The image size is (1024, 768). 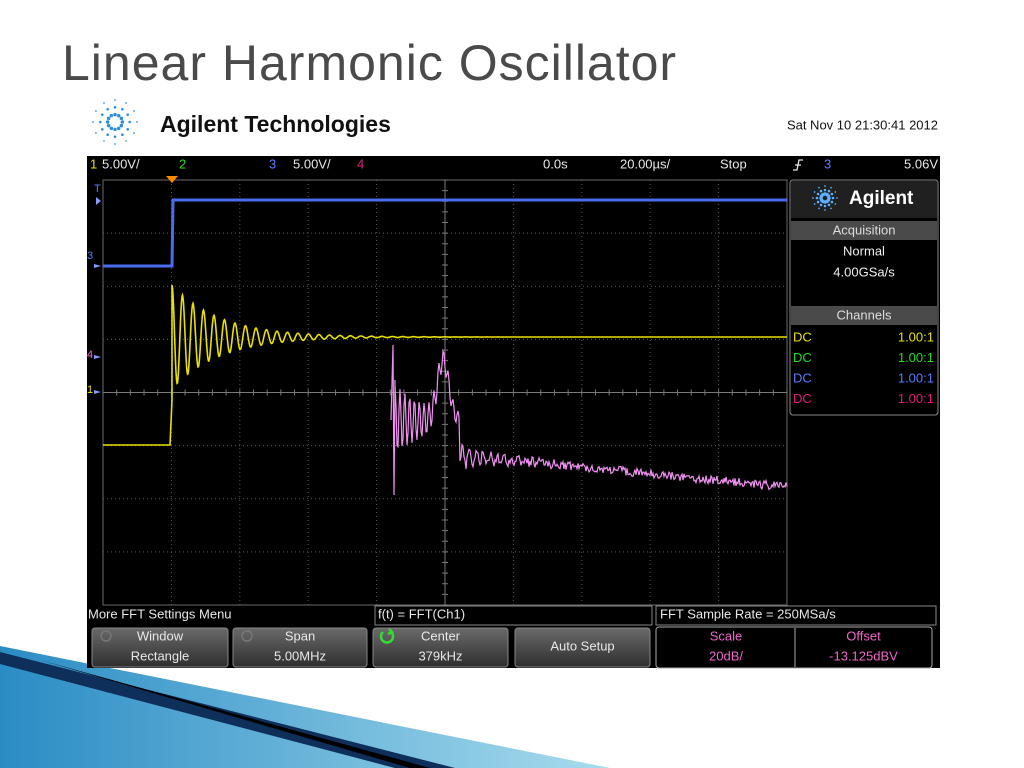 What do you see at coordinates (160, 655) in the screenshot?
I see `softkey-value: Rectangle` at bounding box center [160, 655].